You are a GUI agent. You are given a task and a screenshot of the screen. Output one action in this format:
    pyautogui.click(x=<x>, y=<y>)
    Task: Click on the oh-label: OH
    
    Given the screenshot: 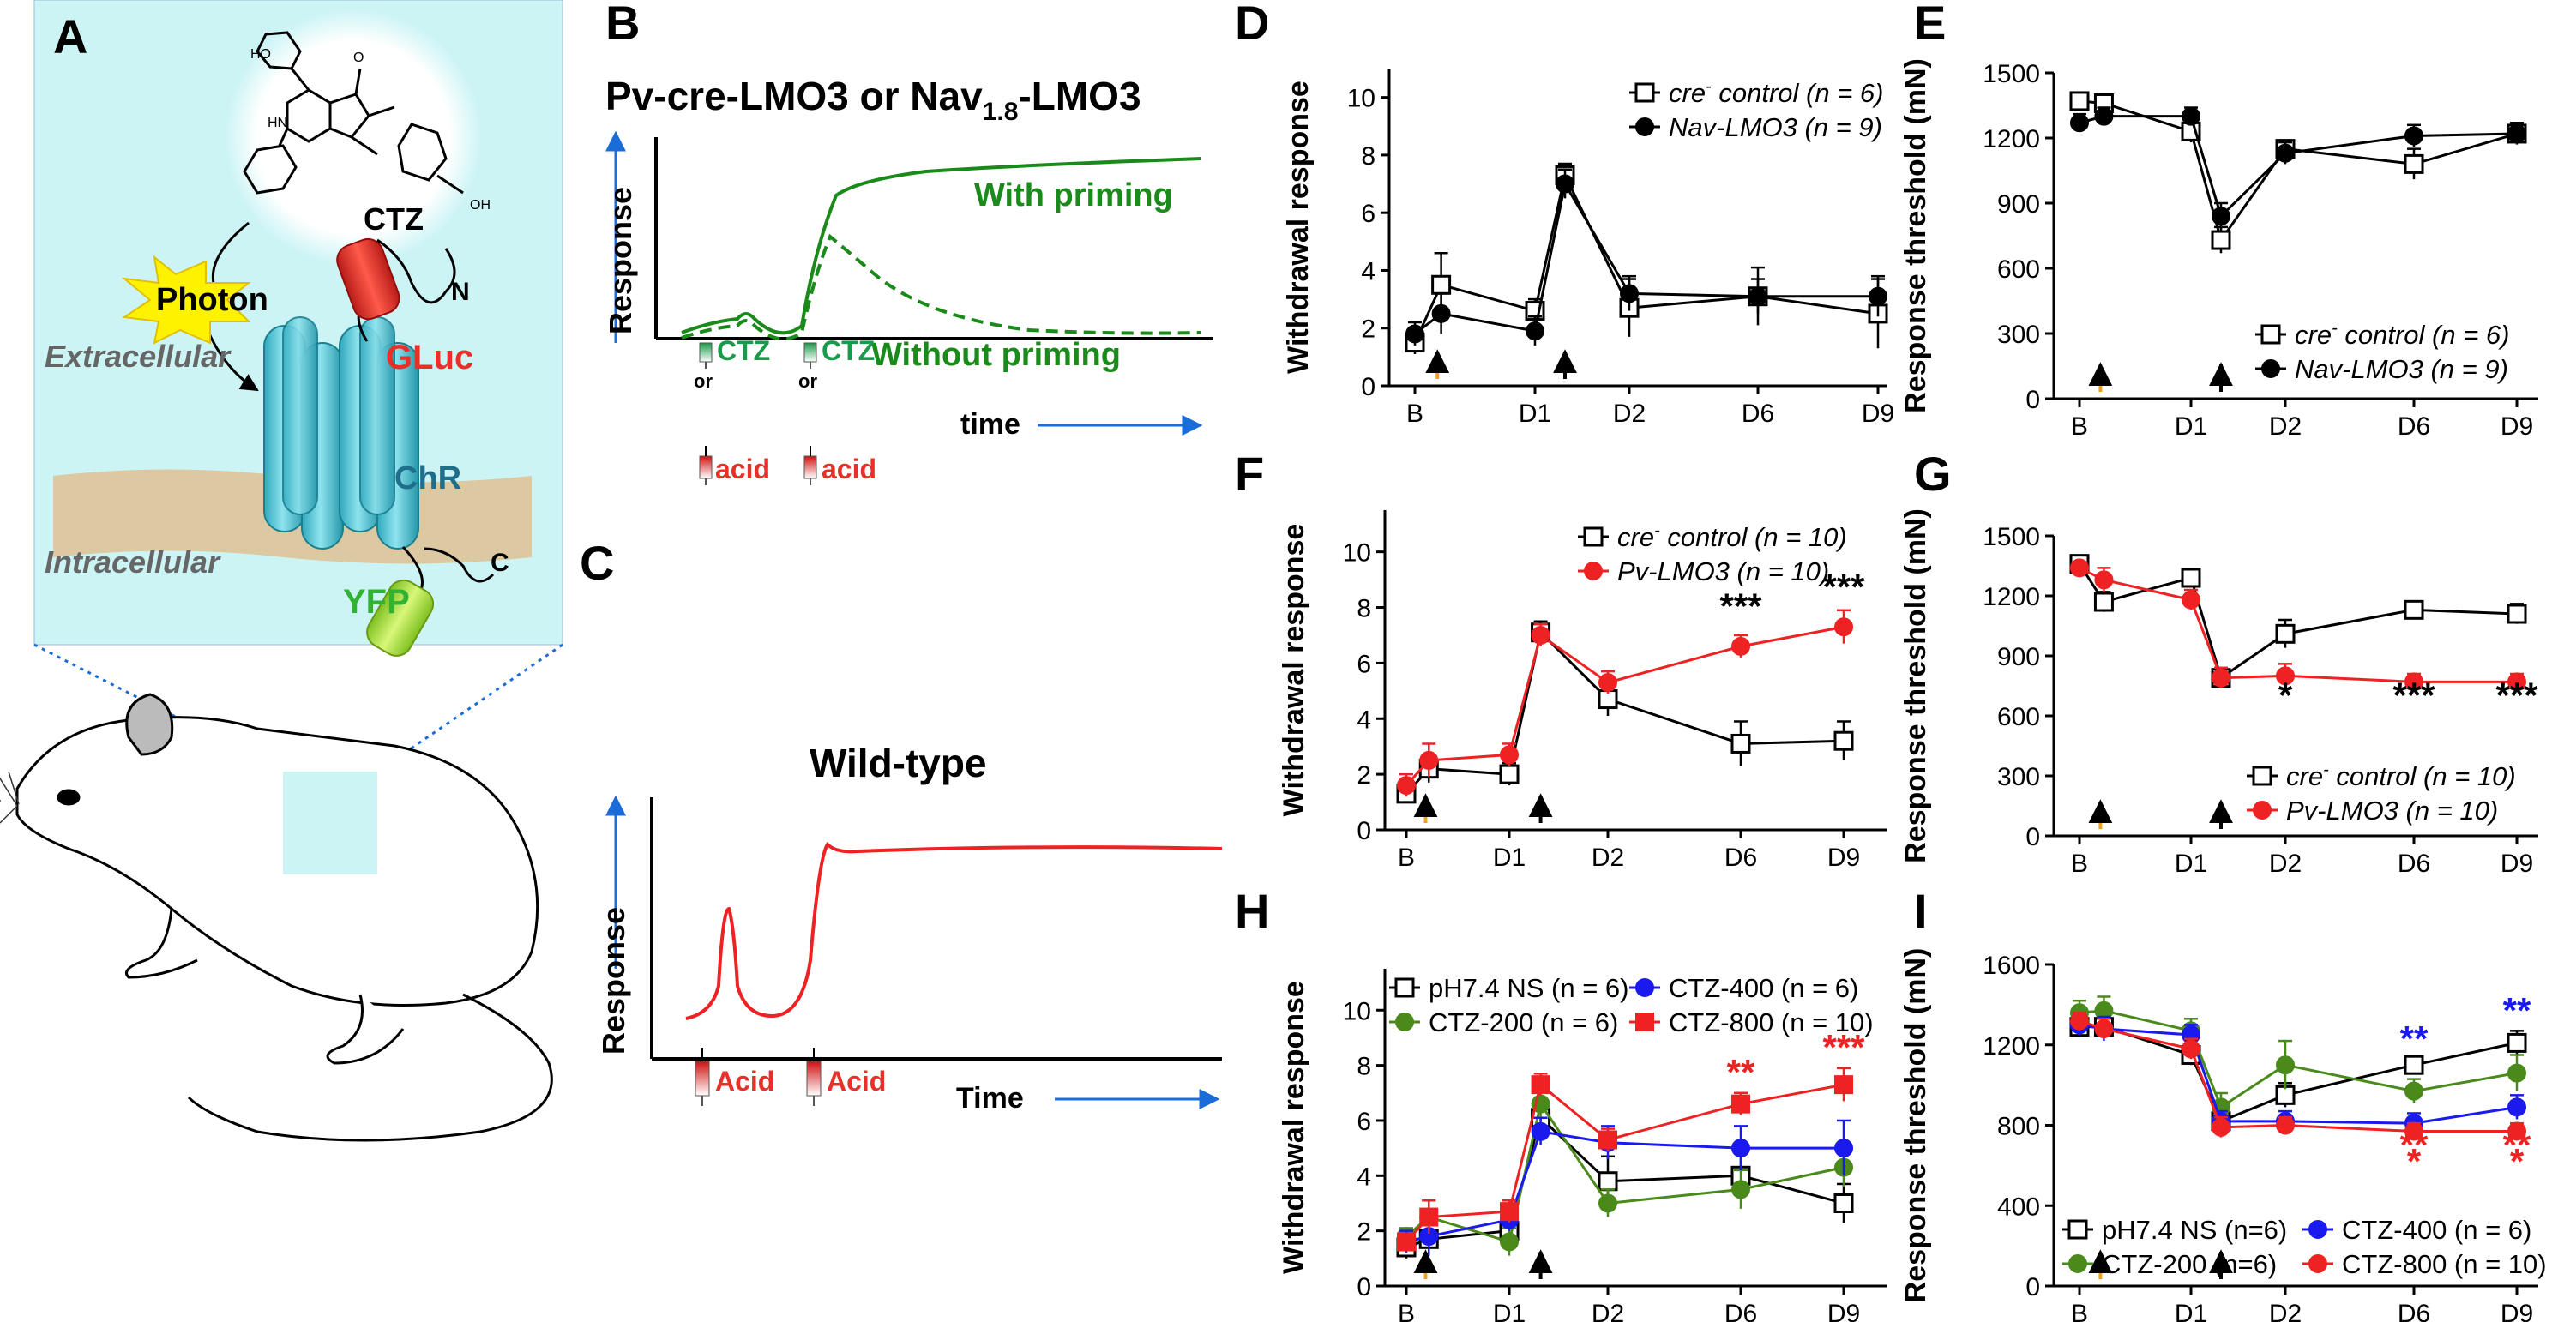 What is the action you would take?
    pyautogui.click(x=481, y=205)
    